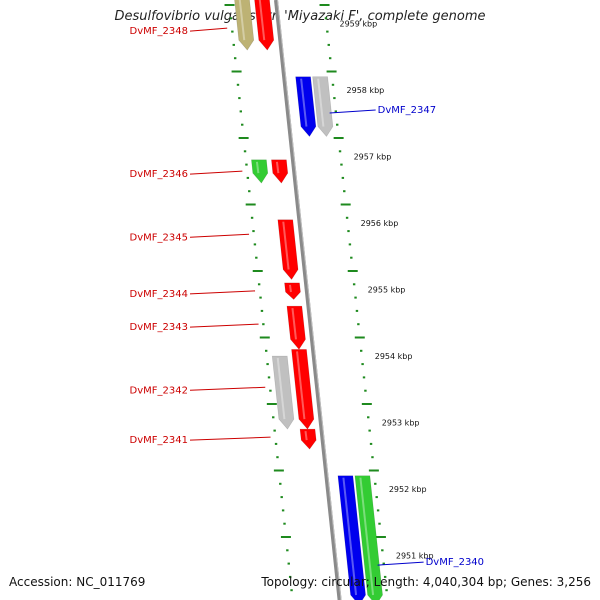 This screenshot has height=600, width=600. Describe the element at coordinates (159, 294) in the screenshot. I see `gene-label: DvMF_2344` at that location.